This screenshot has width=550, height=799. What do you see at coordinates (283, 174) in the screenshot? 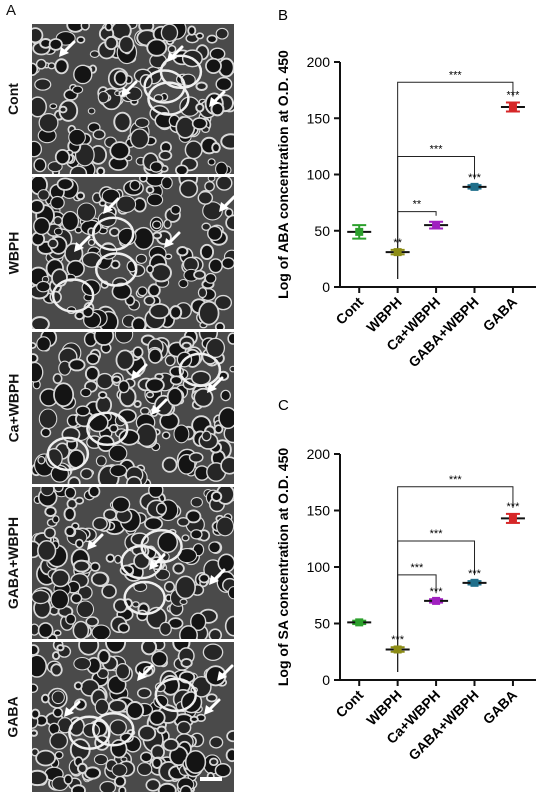
I see `y-axis-title: Log of ABA concentration at O.D. 450` at bounding box center [283, 174].